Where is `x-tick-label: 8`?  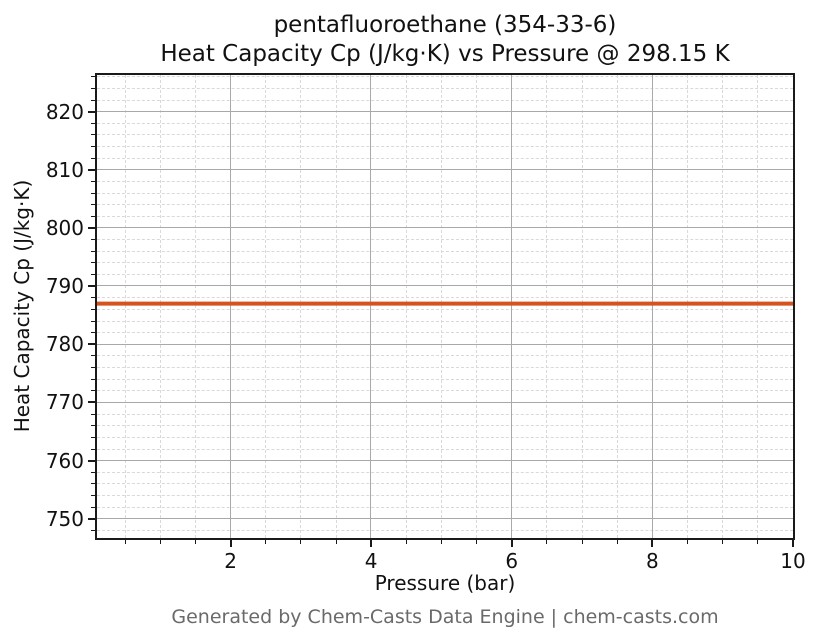
x-tick-label: 8 is located at coordinates (652, 561).